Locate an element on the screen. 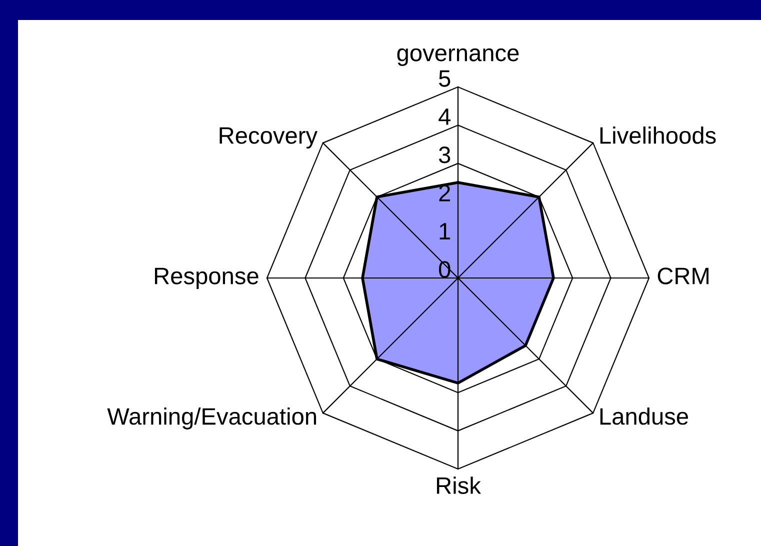  spoke-label: Livelihoods is located at coordinates (658, 135).